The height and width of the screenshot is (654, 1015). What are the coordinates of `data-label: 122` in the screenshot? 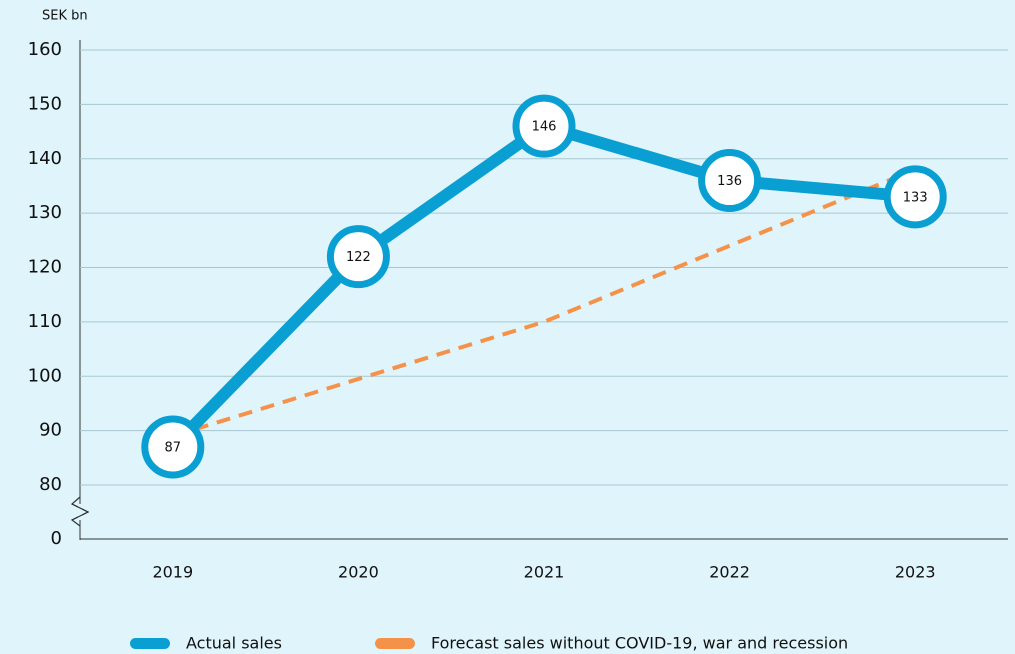 It's located at (358, 257).